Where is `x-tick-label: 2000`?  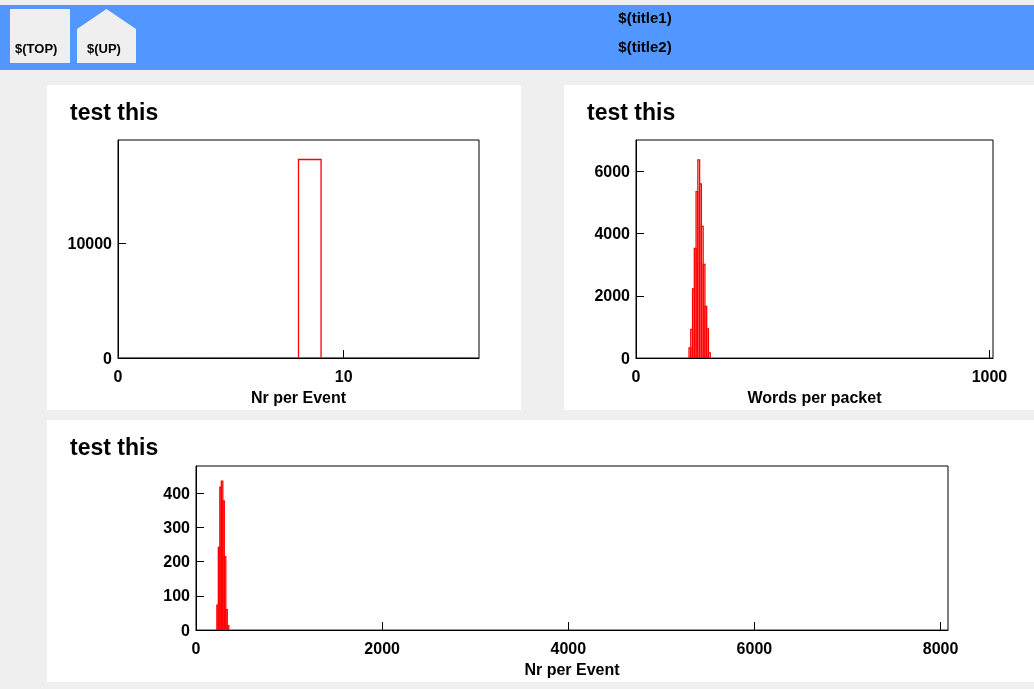 x-tick-label: 2000 is located at coordinates (382, 648).